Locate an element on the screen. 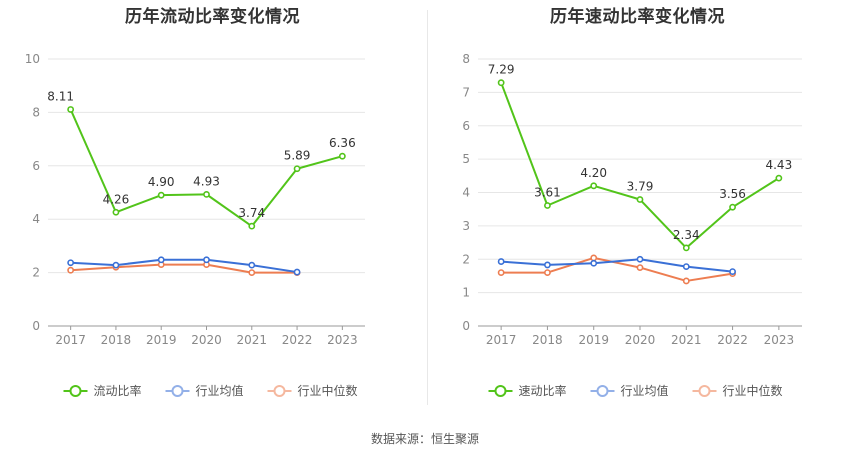 The height and width of the screenshot is (458, 850). data-label: 3.74 is located at coordinates (251, 213).